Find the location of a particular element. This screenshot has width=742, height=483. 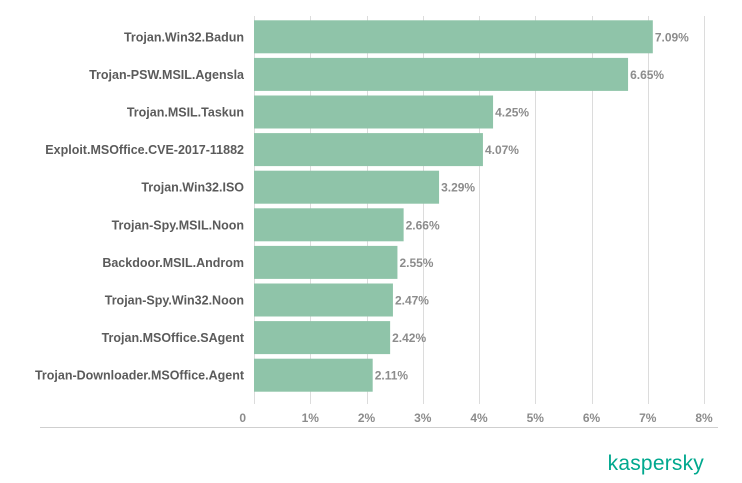

x-axis-tick-labels: 0 1% 2% 3% 4% 5% 6% 7% 8% is located at coordinates (476, 418).